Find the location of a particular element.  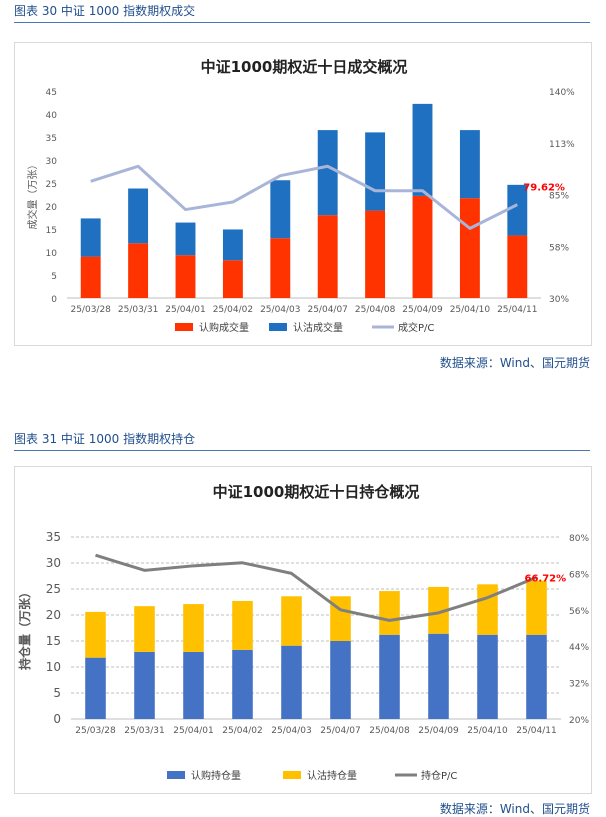

legend-label: 认购持仓量 is located at coordinates (216, 775).